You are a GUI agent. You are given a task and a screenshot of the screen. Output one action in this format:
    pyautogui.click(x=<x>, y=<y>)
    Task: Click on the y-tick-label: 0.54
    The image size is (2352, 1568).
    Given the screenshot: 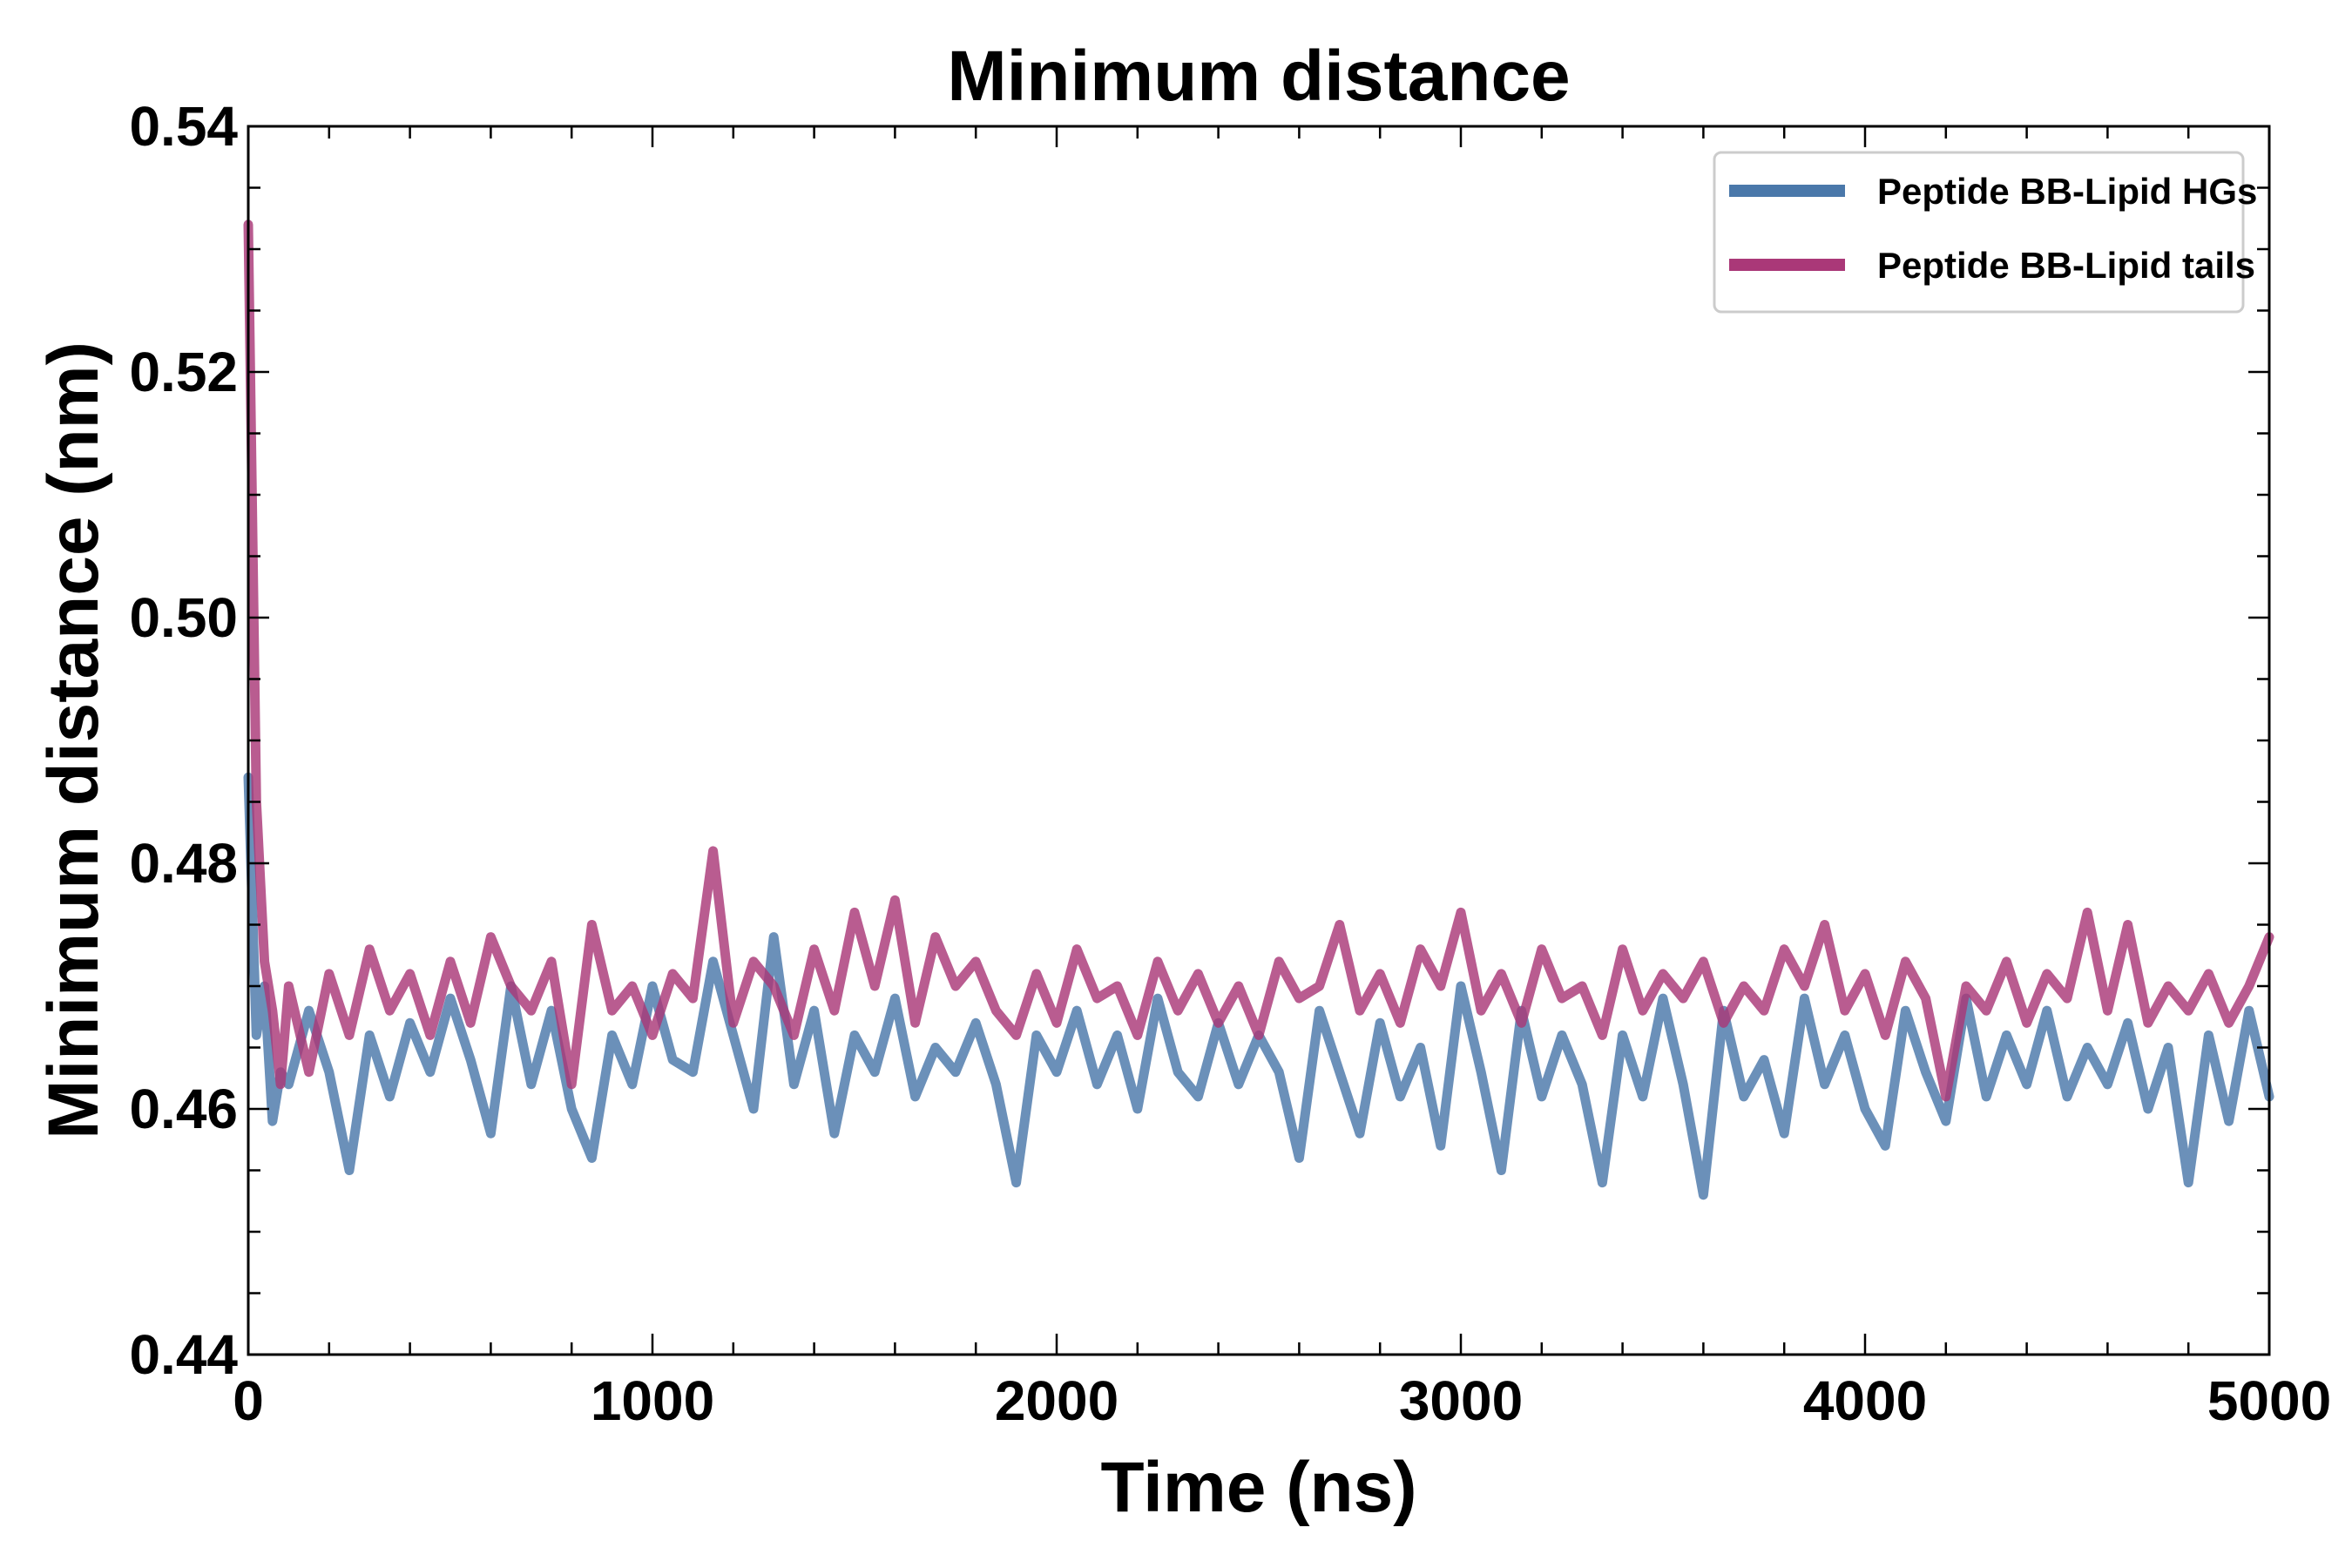 What is the action you would take?
    pyautogui.click(x=183, y=126)
    